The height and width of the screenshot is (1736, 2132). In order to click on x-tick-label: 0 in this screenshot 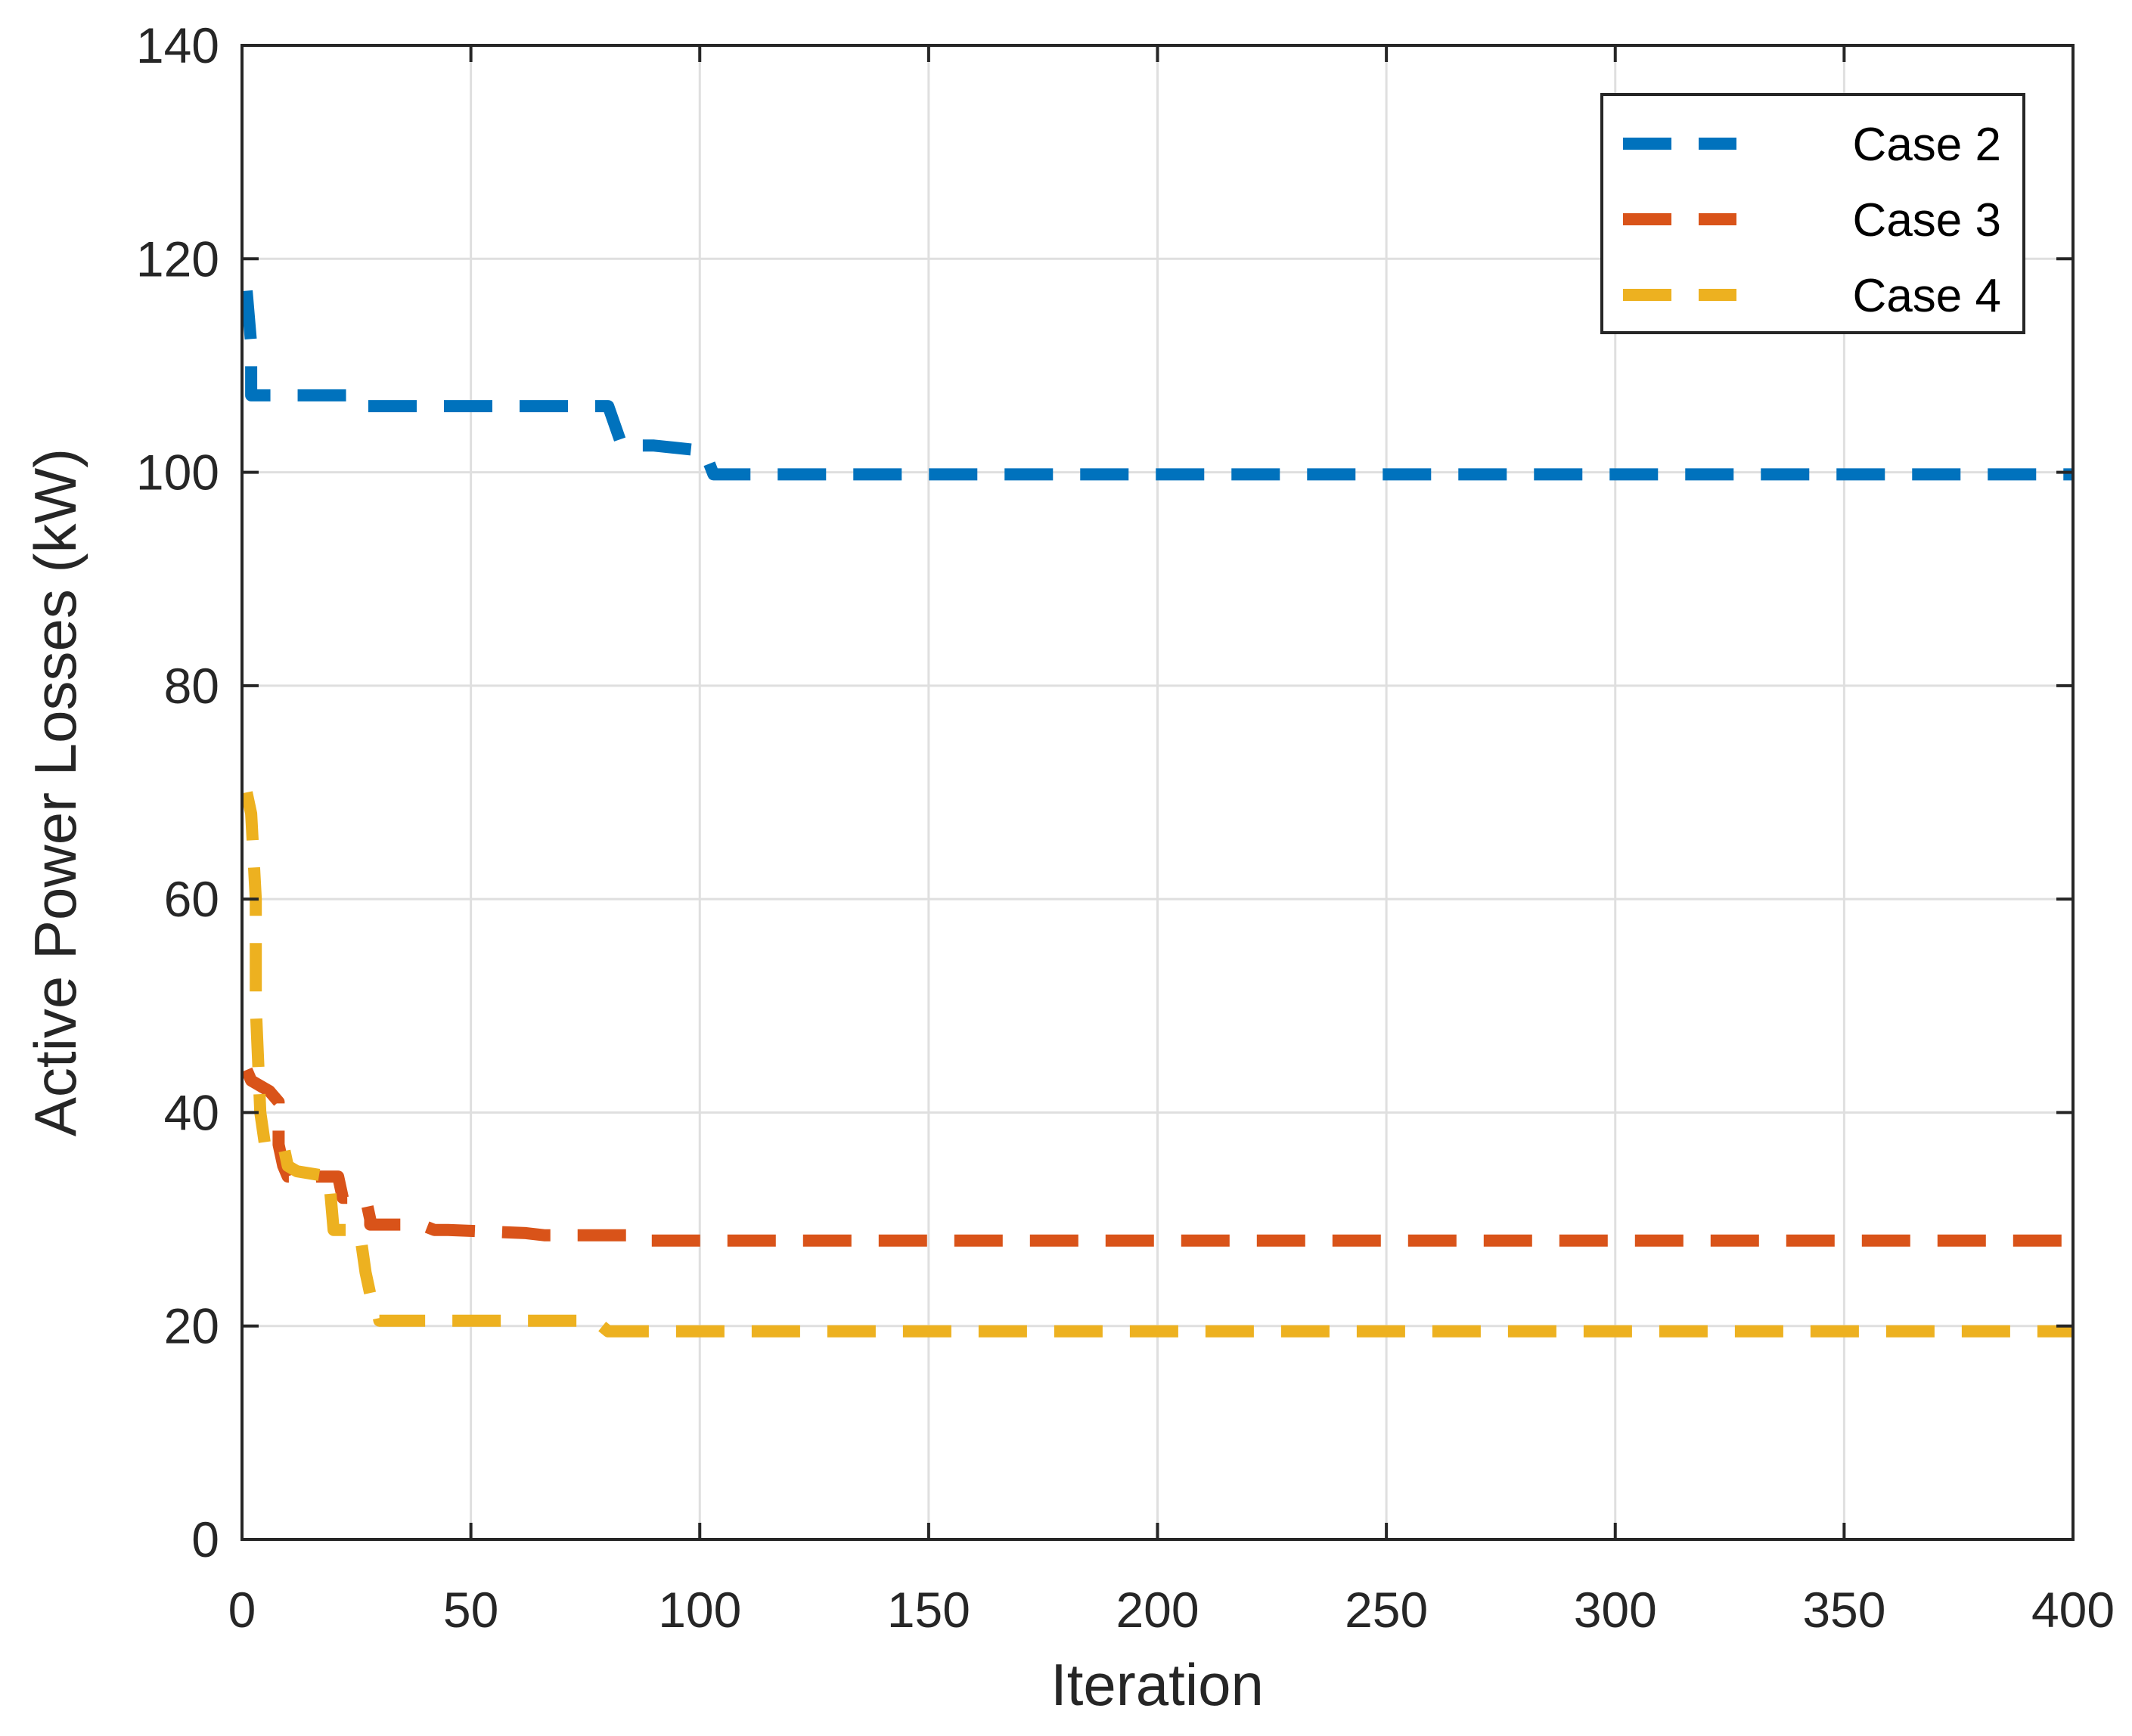, I will do `click(242, 1610)`.